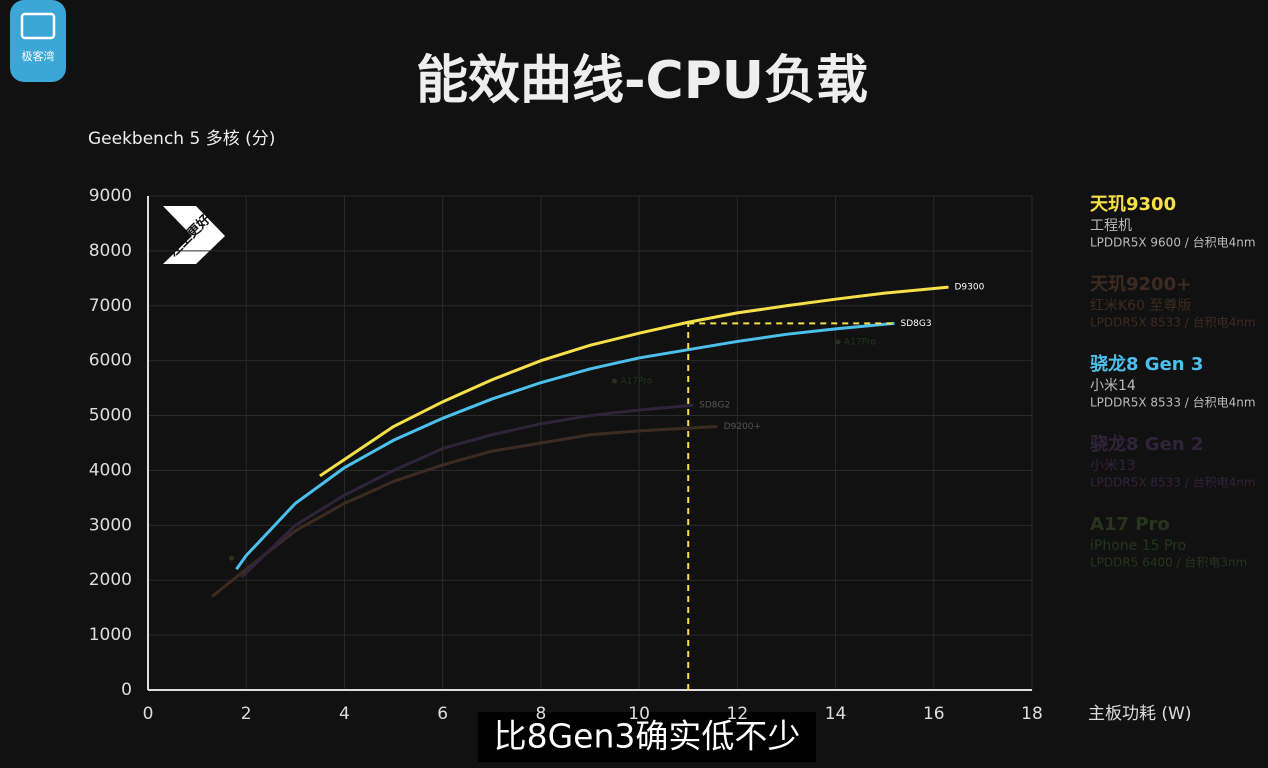 The width and height of the screenshot is (1268, 768). I want to click on badge-arrow, so click(194, 235).